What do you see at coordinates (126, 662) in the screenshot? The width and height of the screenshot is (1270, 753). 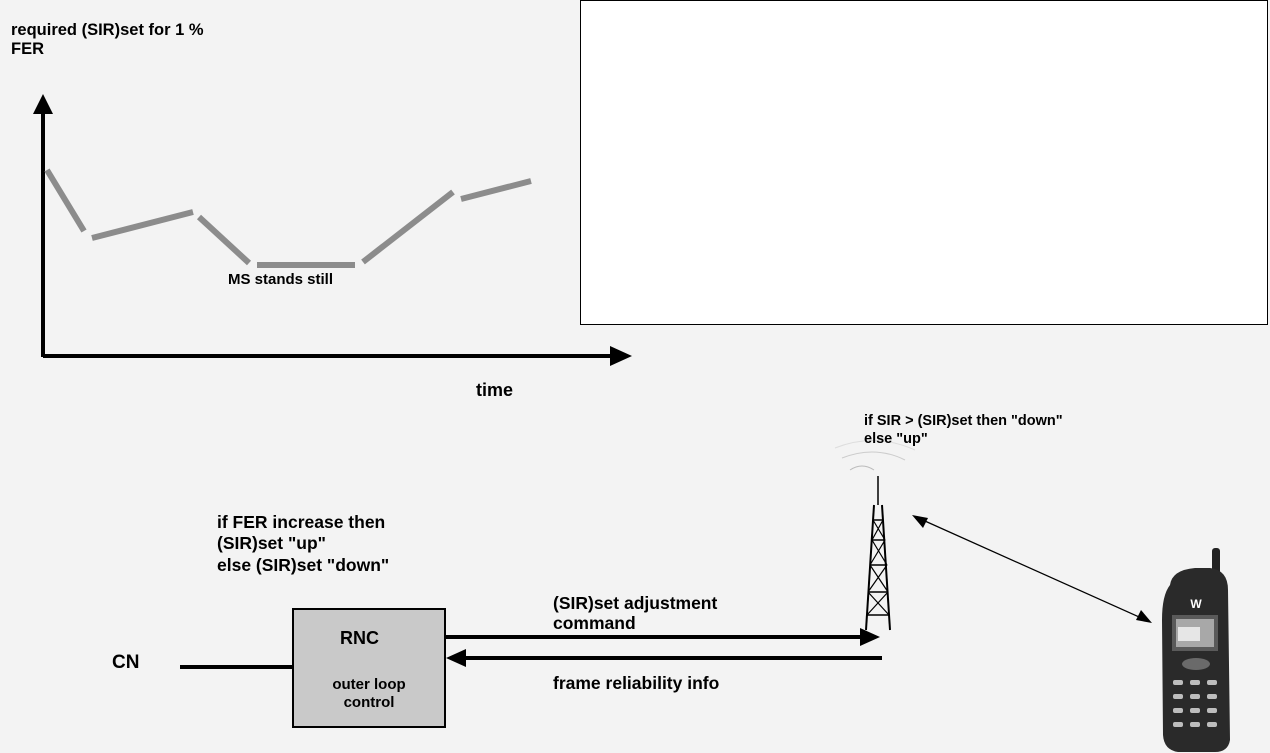 I see `cn-label: CN` at bounding box center [126, 662].